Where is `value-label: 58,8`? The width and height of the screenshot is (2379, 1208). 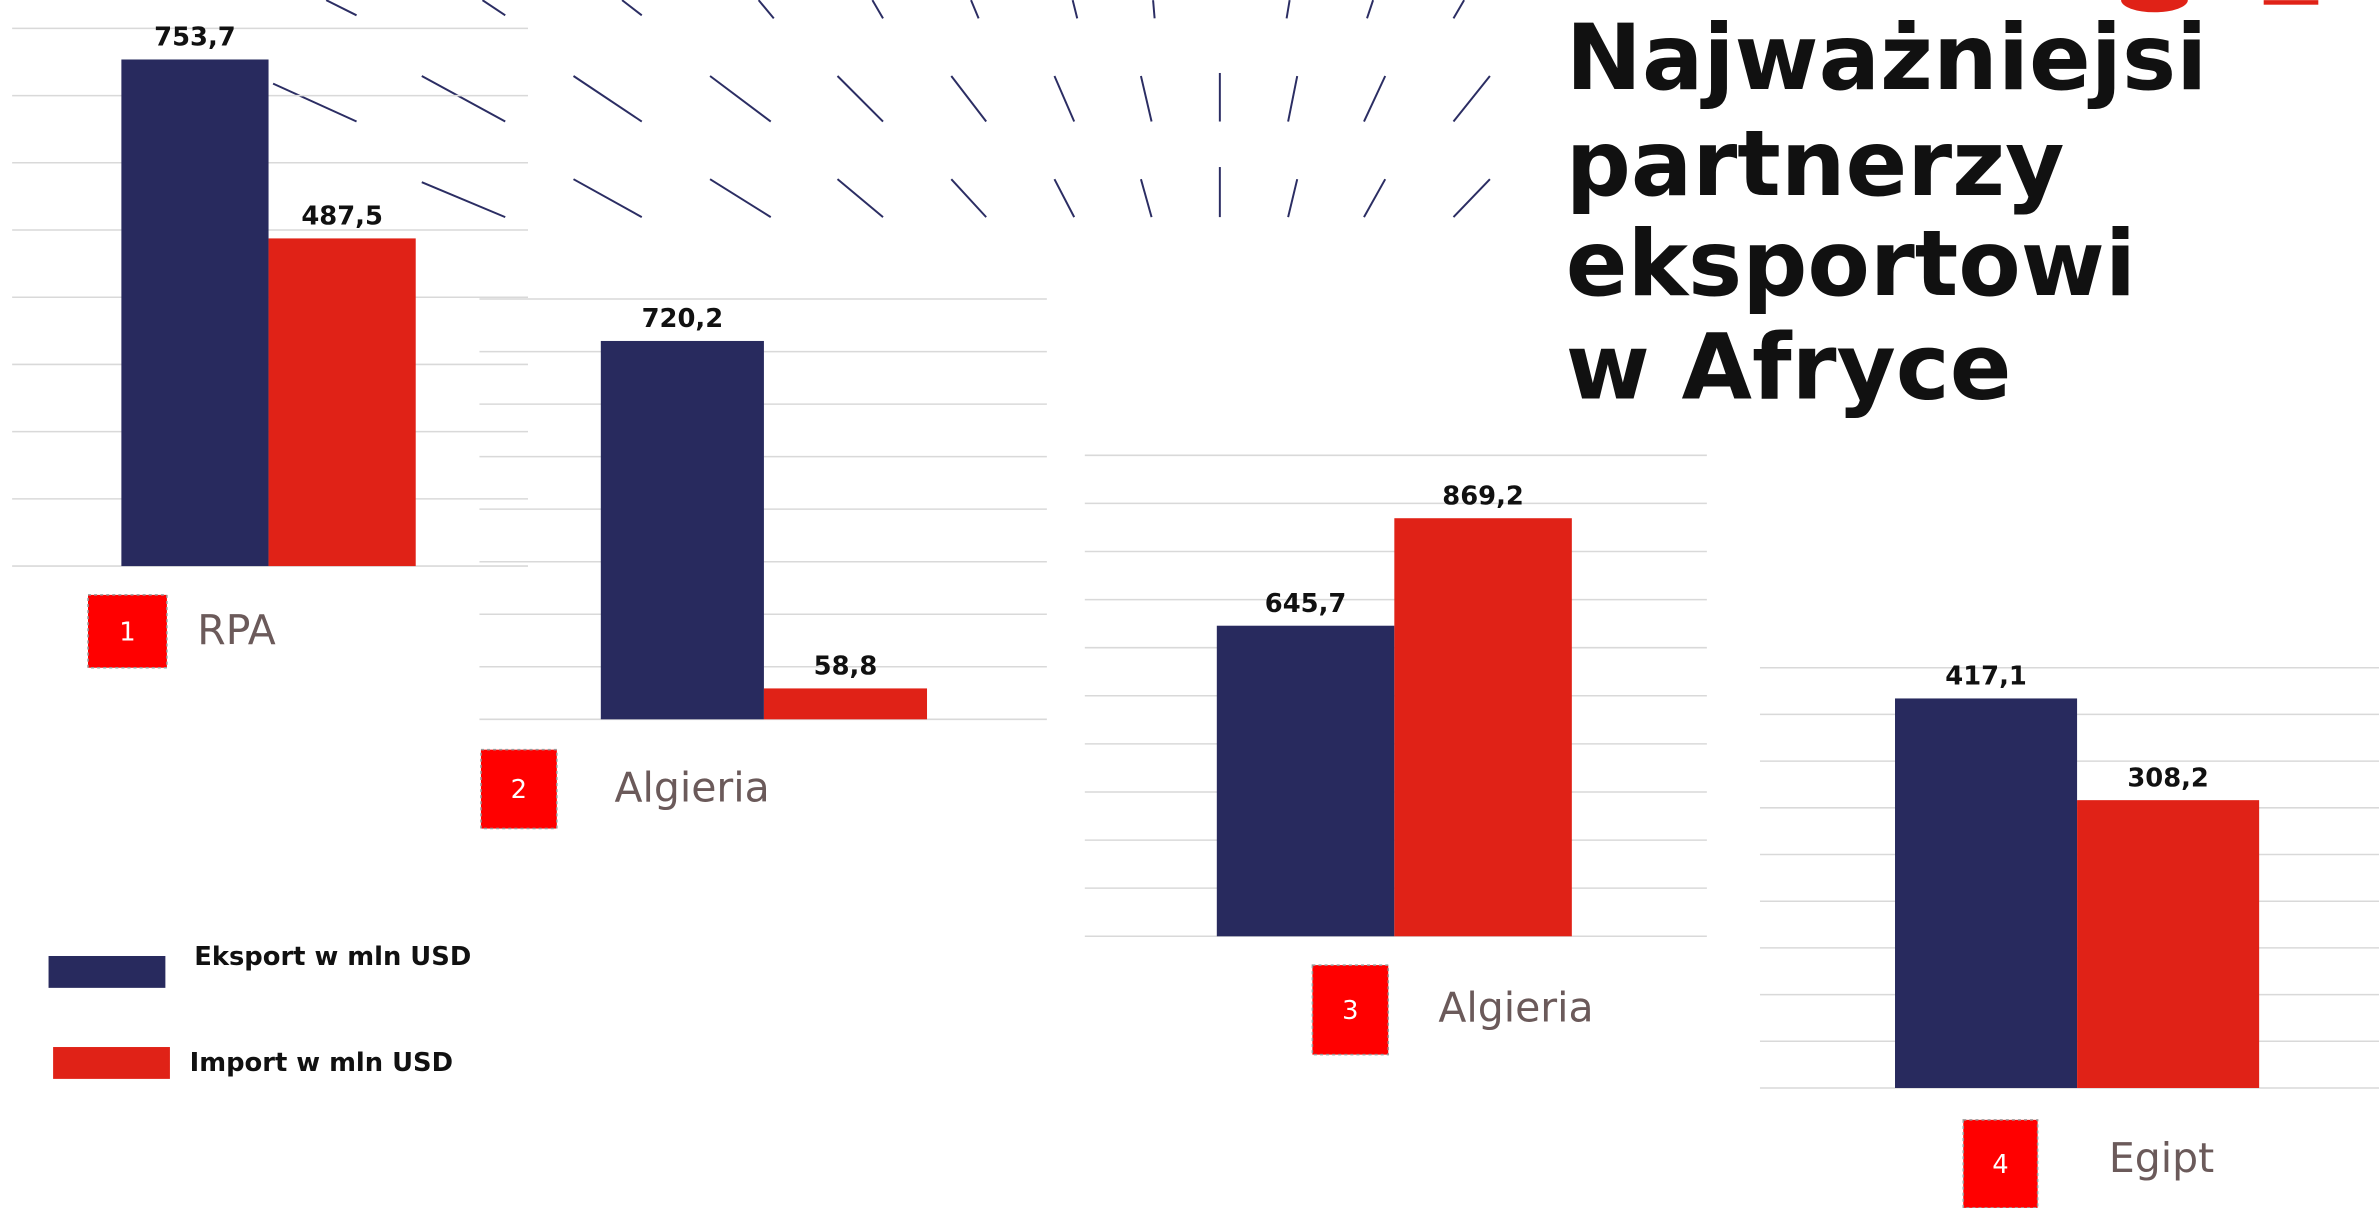
value-label: 58,8 is located at coordinates (846, 667).